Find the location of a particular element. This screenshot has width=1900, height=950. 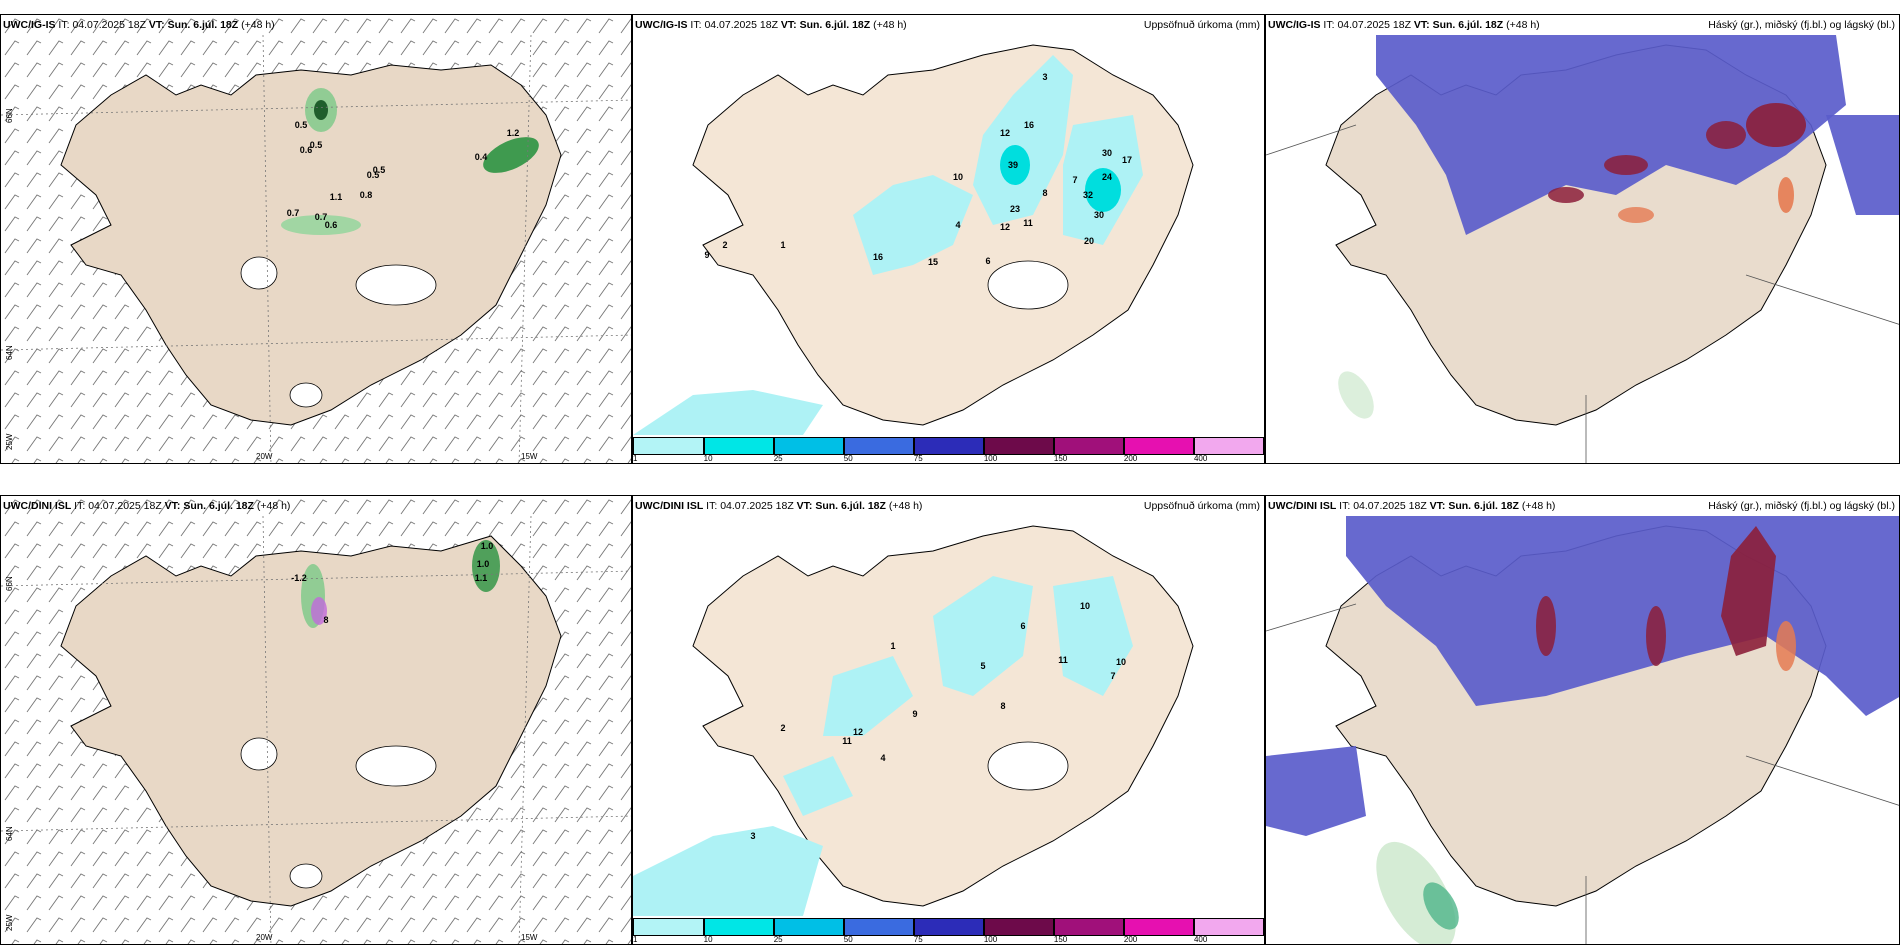

lon-label: 20W is located at coordinates (264, 456).